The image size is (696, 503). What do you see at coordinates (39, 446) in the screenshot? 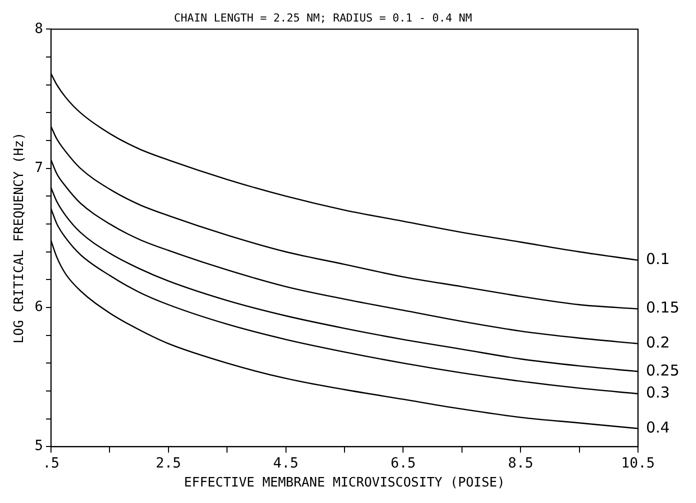
I see `y-tick-label: 5` at bounding box center [39, 446].